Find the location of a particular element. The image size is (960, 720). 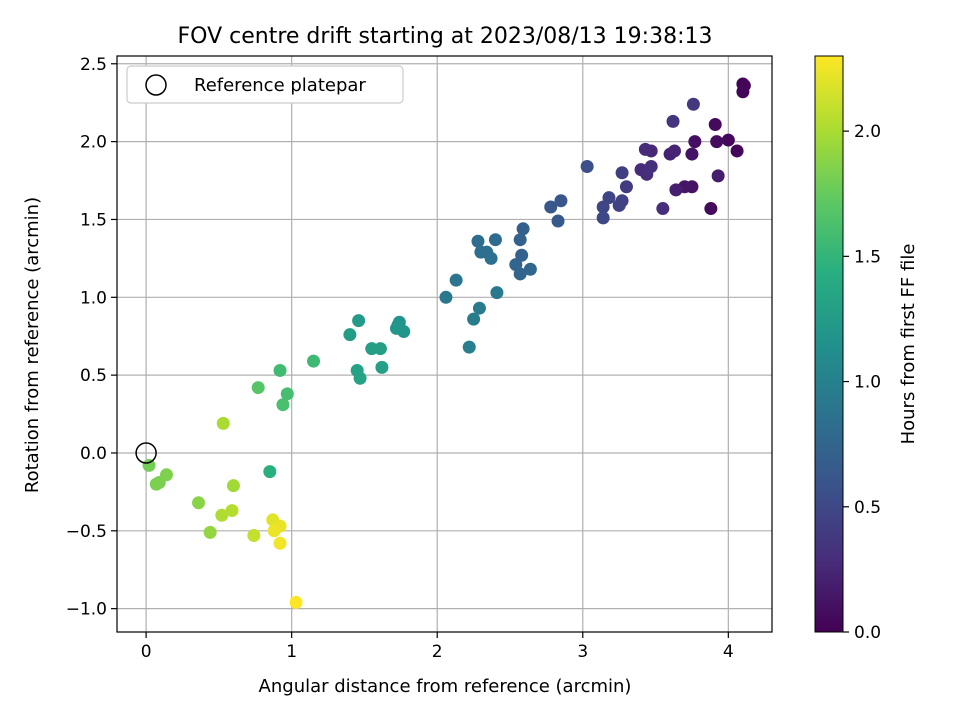

x-axis-ticks: 0 1 2 3 4 is located at coordinates (437, 647).